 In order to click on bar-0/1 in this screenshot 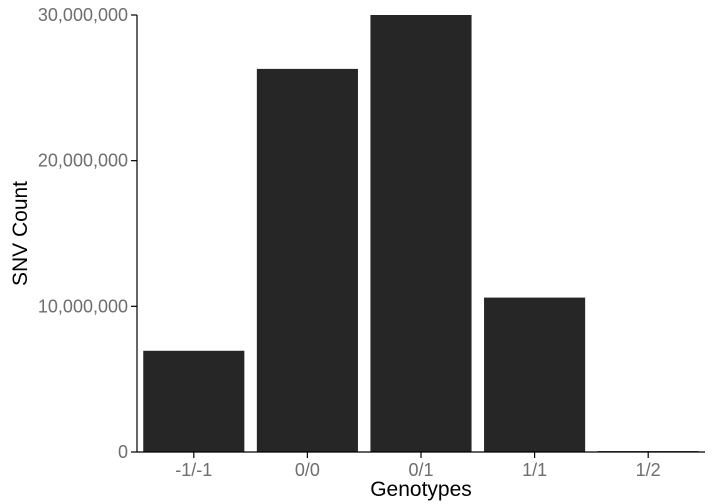, I will do `click(421, 233)`.